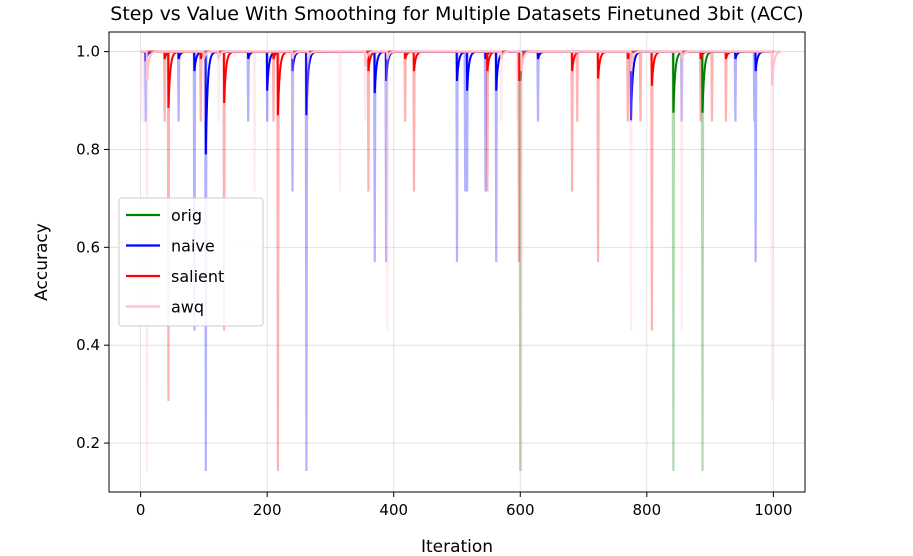 This screenshot has height=556, width=913. What do you see at coordinates (193, 246) in the screenshot?
I see `legend-label-naive: naive` at bounding box center [193, 246].